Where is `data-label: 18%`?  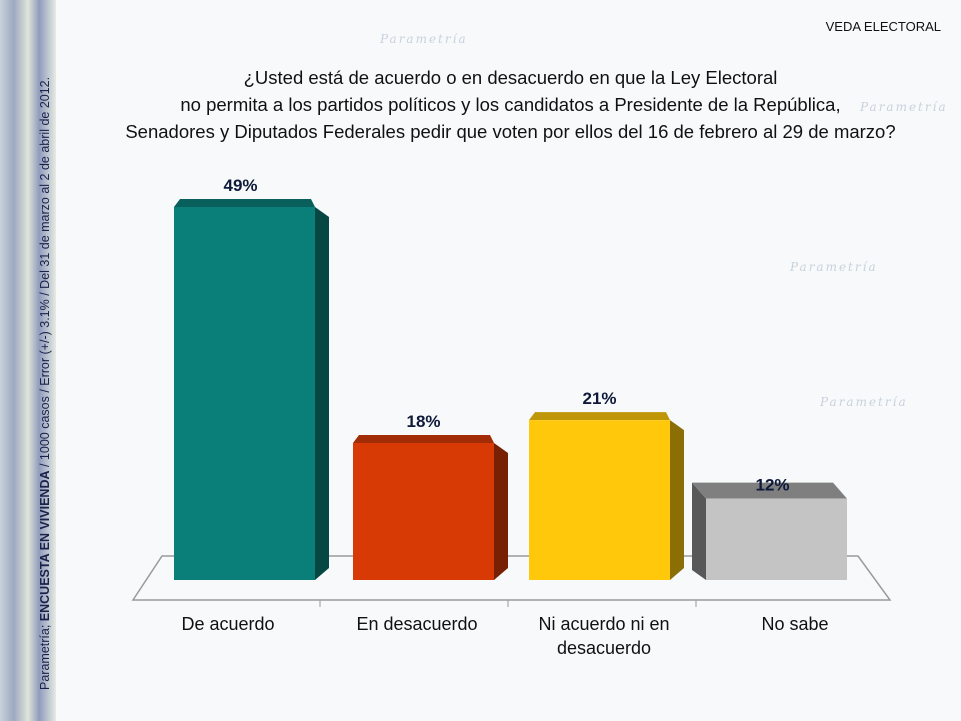
data-label: 18% is located at coordinates (423, 421).